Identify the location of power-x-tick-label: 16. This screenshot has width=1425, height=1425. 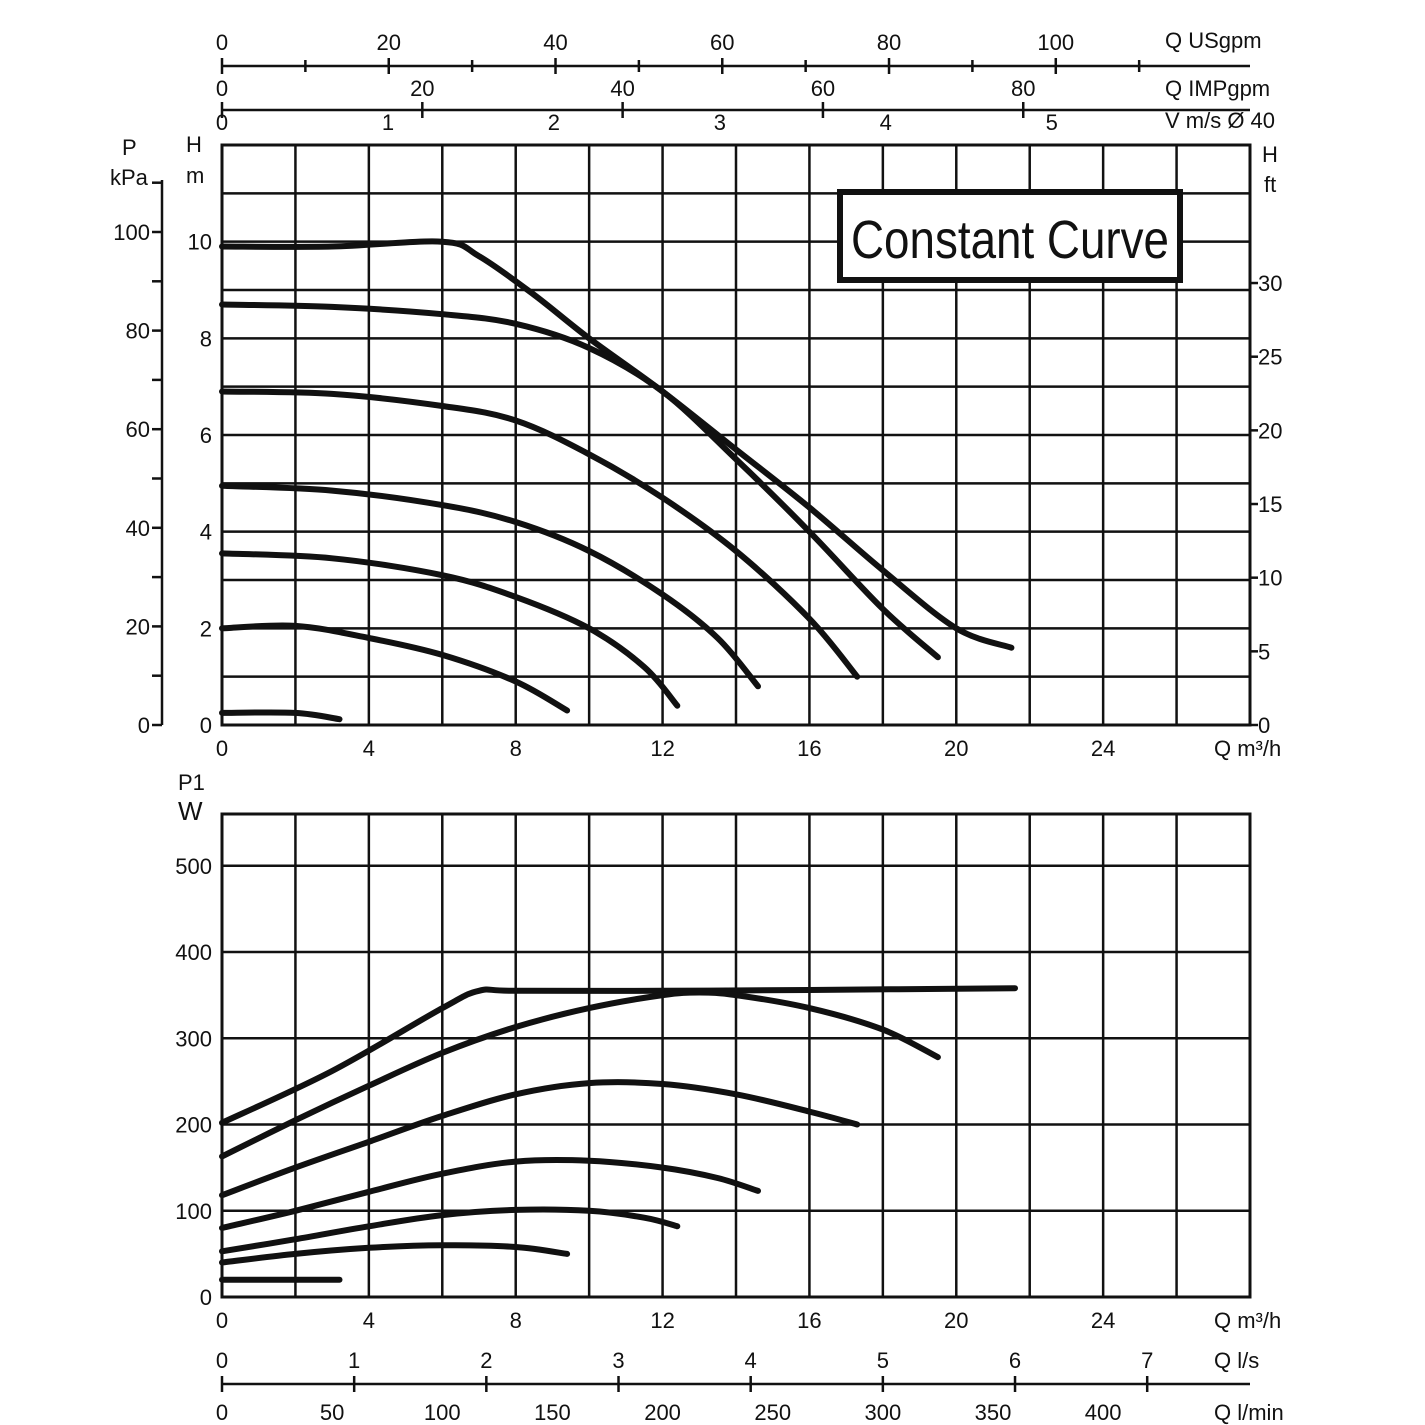
(809, 1320).